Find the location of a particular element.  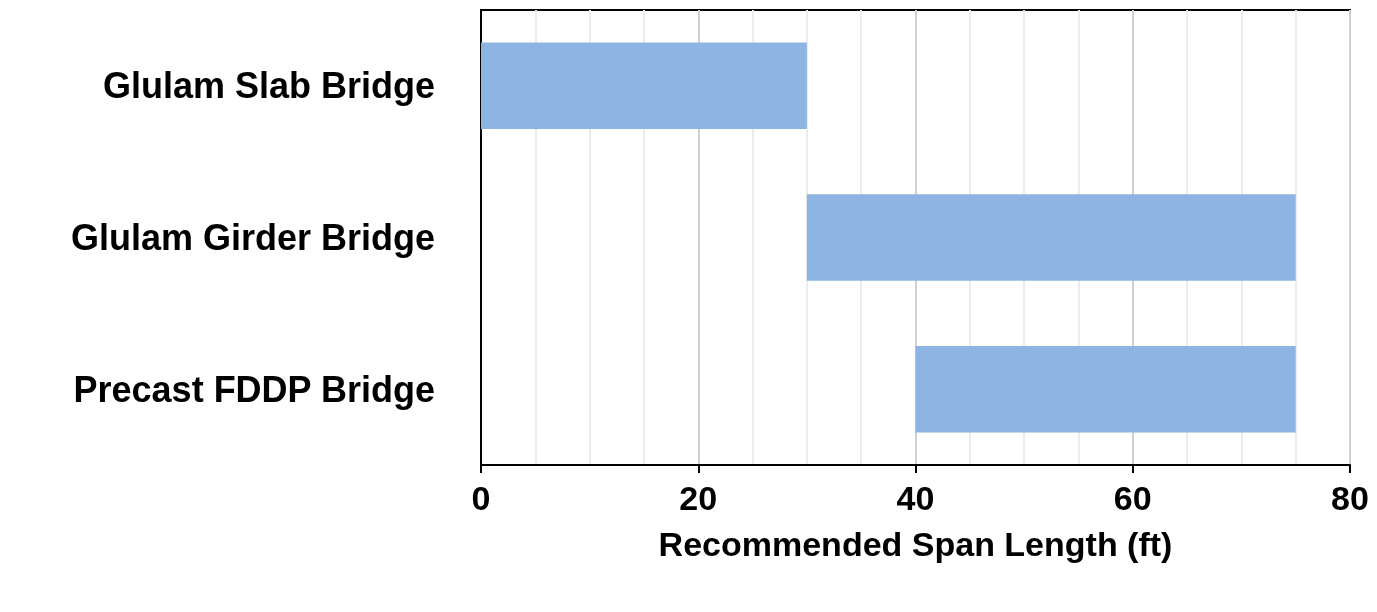

x-tick-label: 60 is located at coordinates (1132, 498).